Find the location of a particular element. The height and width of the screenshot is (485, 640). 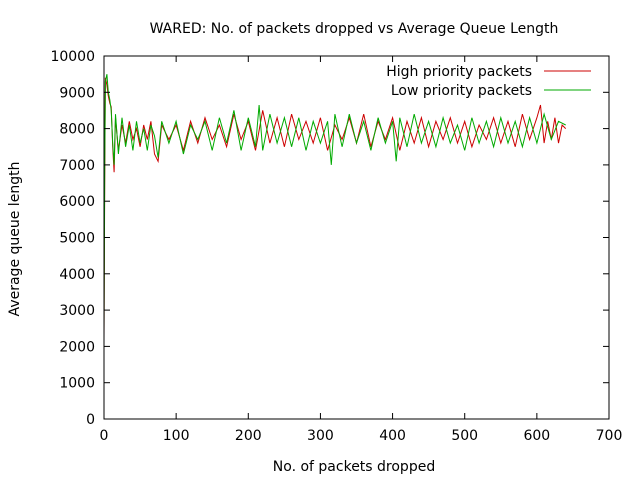

y-tick-label: 3000 is located at coordinates (77, 311).